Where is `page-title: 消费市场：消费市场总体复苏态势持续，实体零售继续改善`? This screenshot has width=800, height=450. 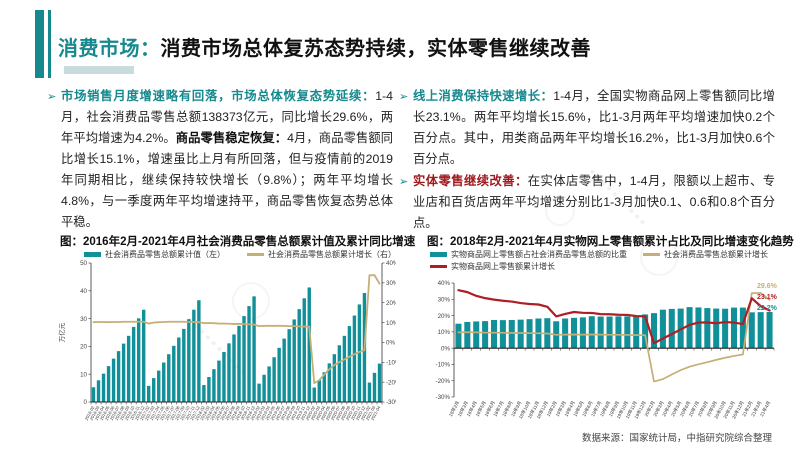 page-title: 消费市场：消费市场总体复苏态势持续，实体零售继续改善 is located at coordinates (324, 46).